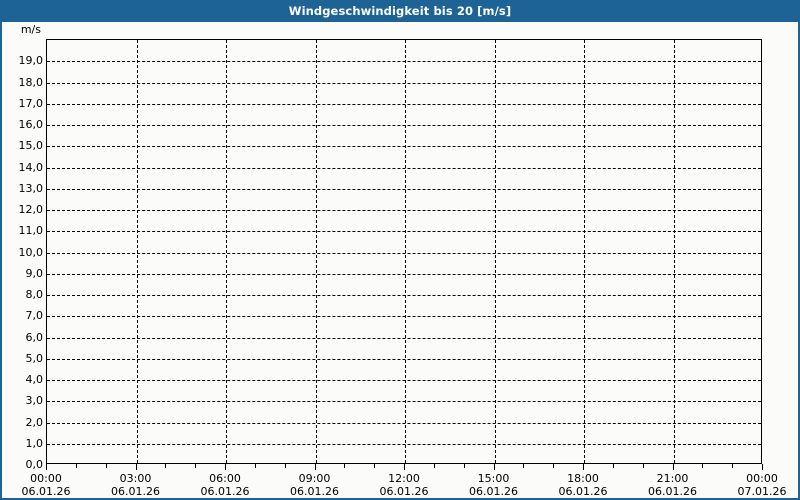 The image size is (800, 500). Describe the element at coordinates (30, 29) in the screenshot. I see `y-axis-unit-label: m/s` at that location.